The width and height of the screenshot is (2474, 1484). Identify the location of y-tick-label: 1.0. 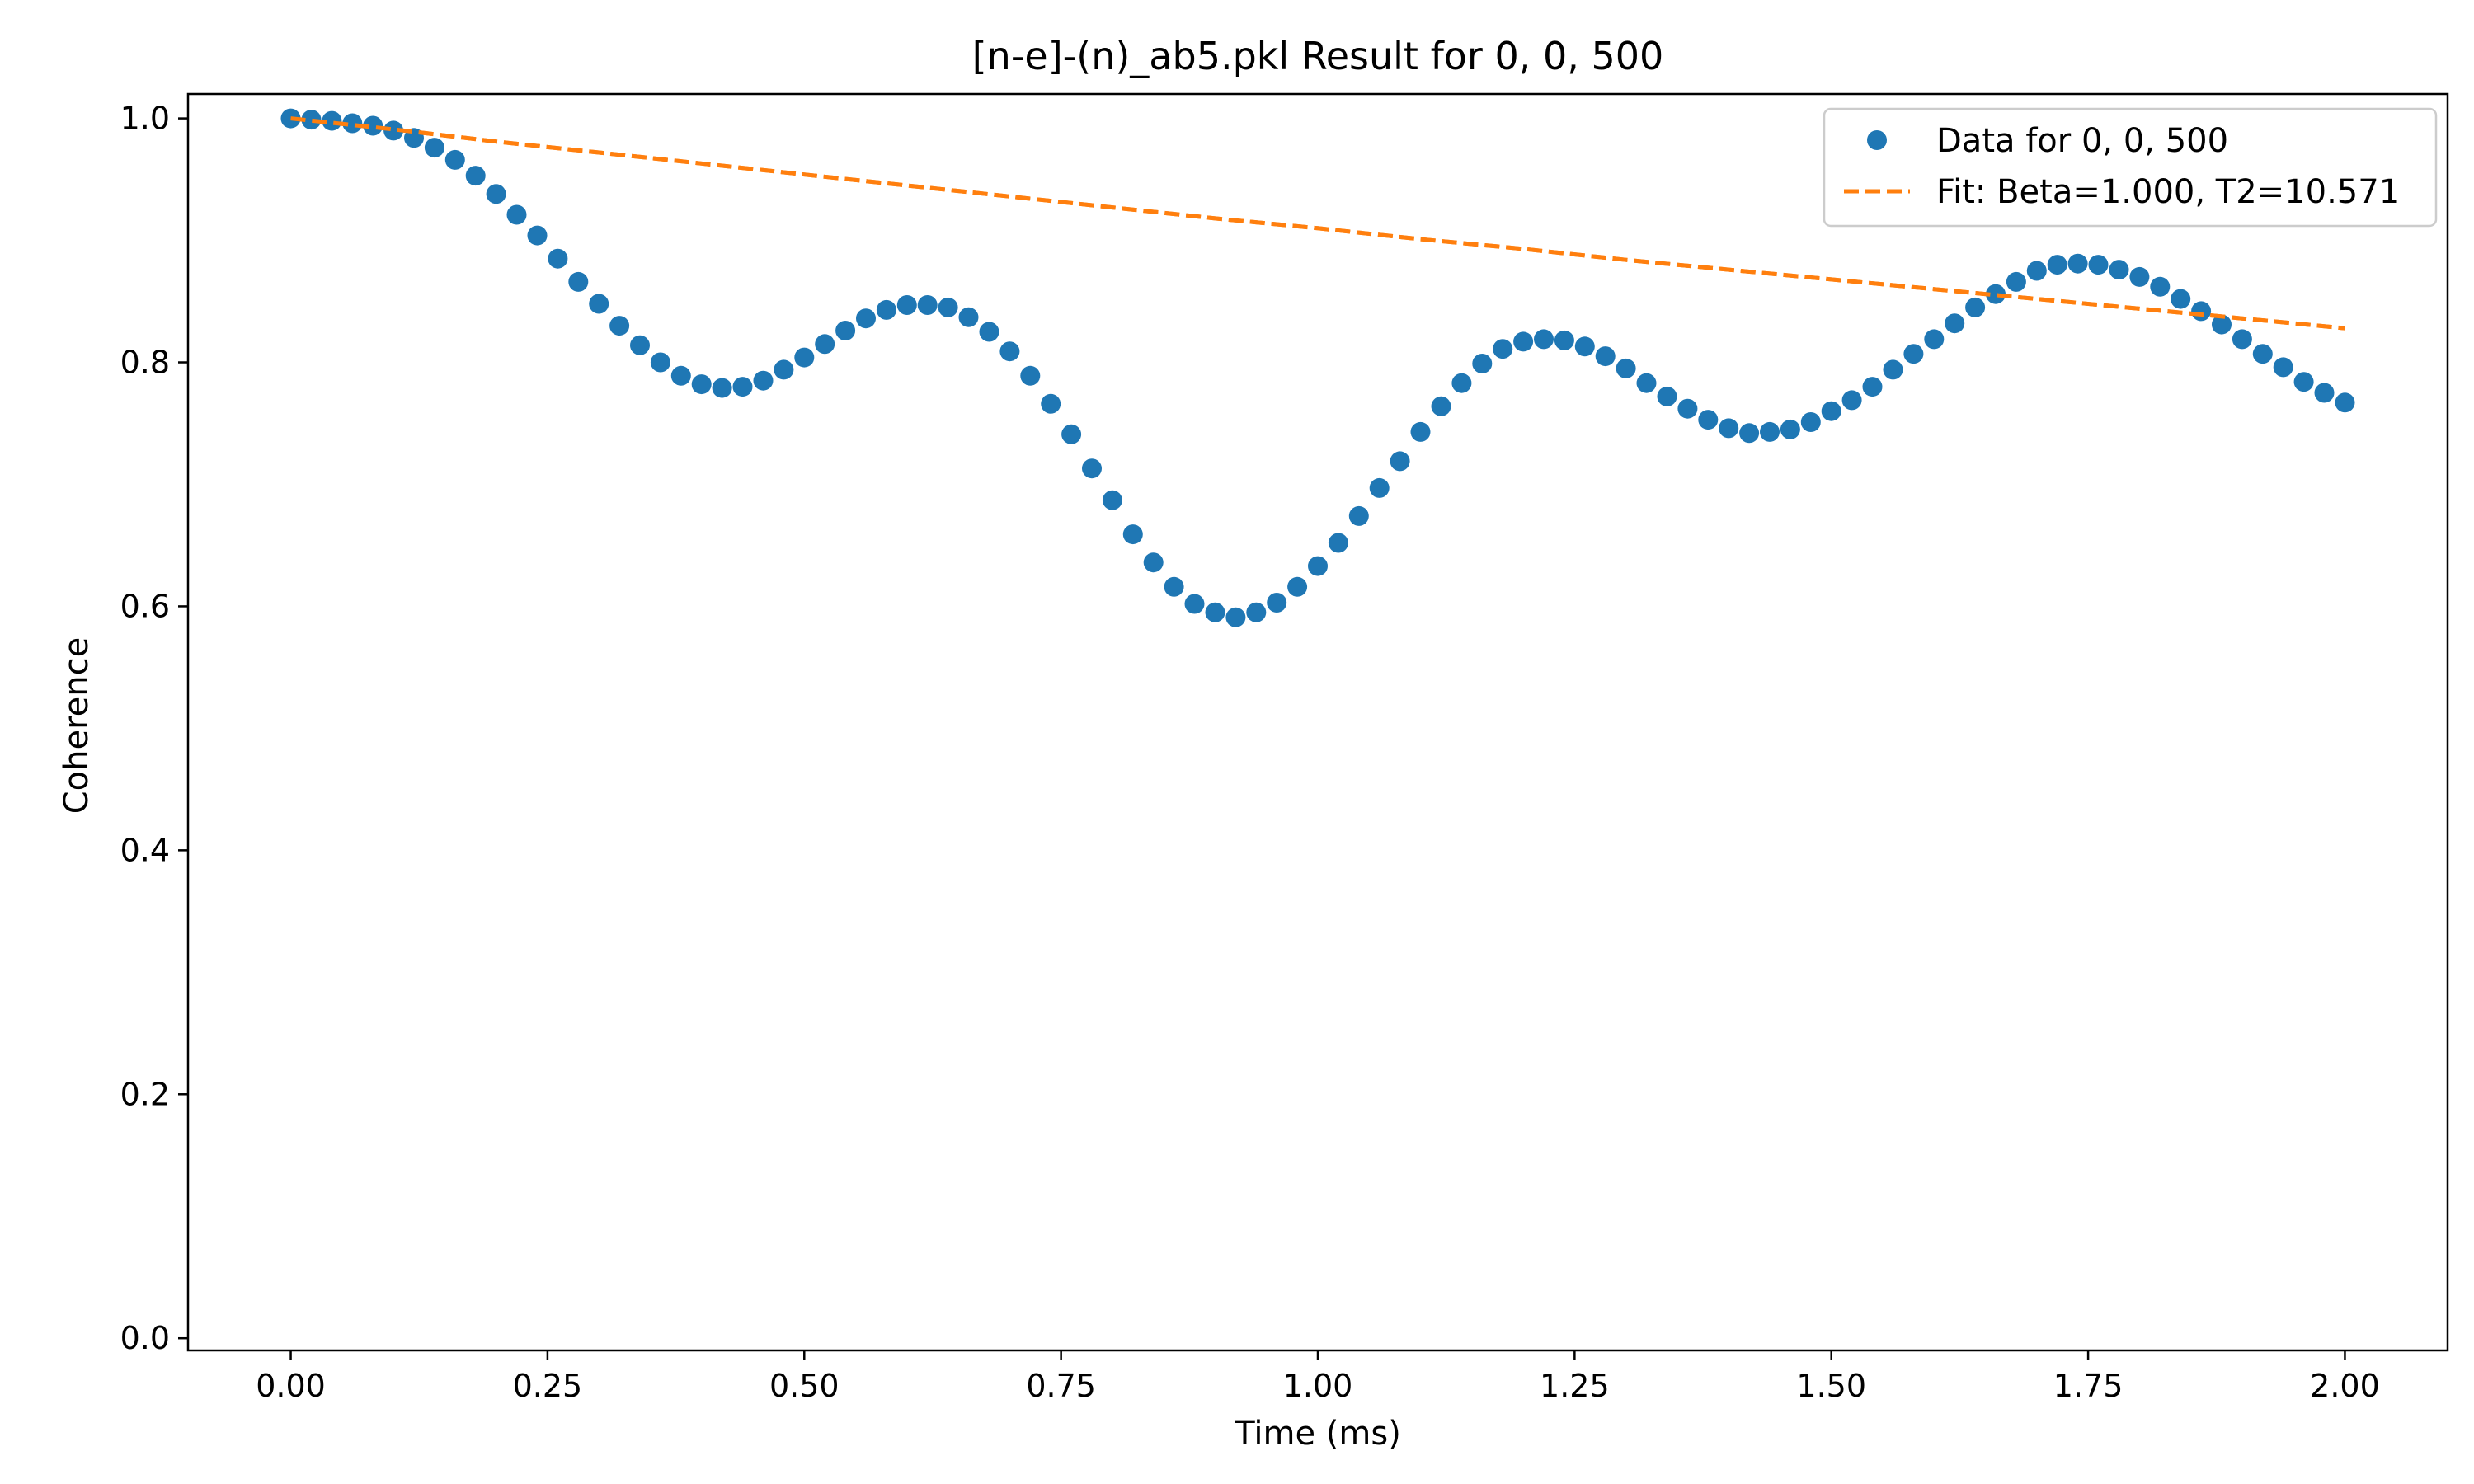
(145, 119).